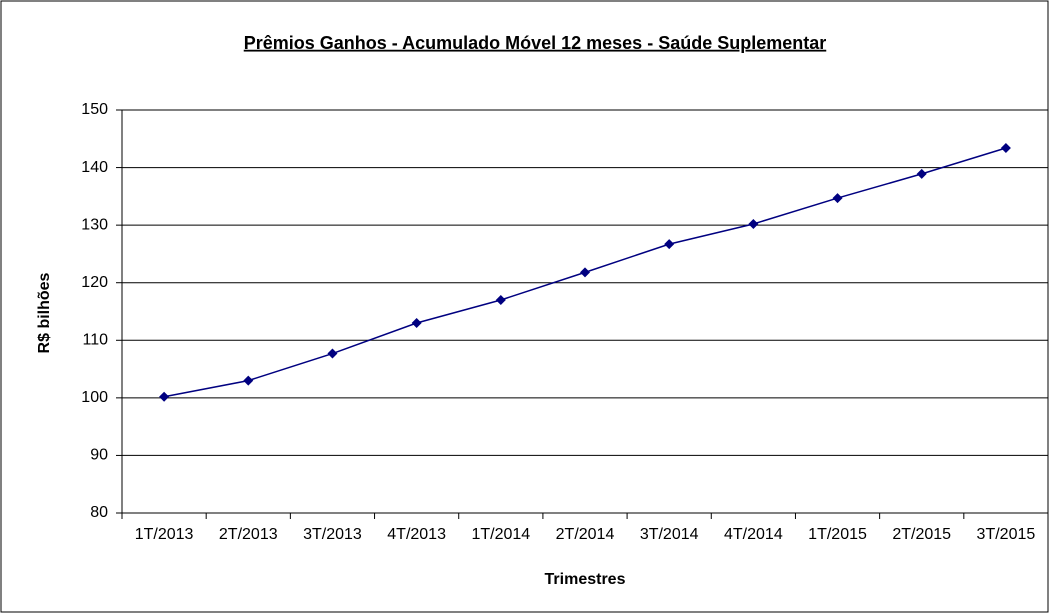 The height and width of the screenshot is (614, 1050). Describe the element at coordinates (94, 167) in the screenshot. I see `y-tick-label: 140` at that location.